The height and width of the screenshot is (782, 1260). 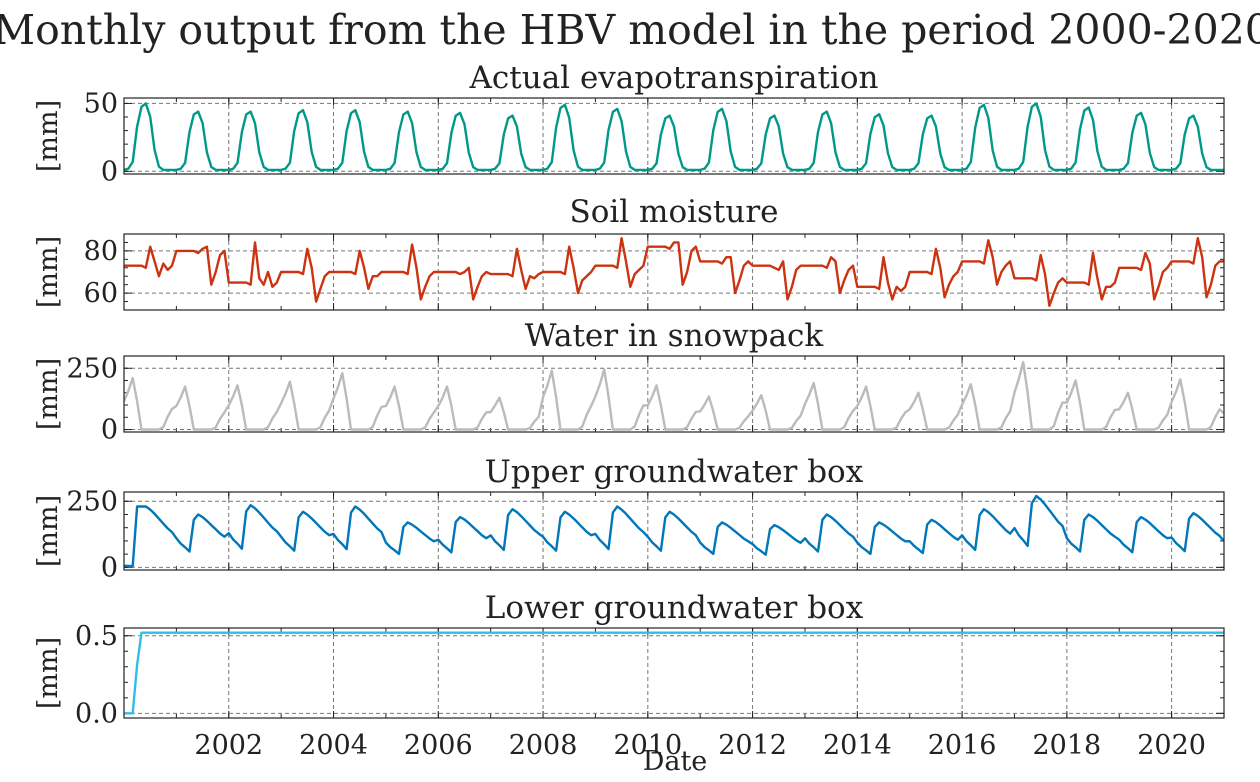 What do you see at coordinates (1171, 745) in the screenshot?
I see `x-tick-label: 2020` at bounding box center [1171, 745].